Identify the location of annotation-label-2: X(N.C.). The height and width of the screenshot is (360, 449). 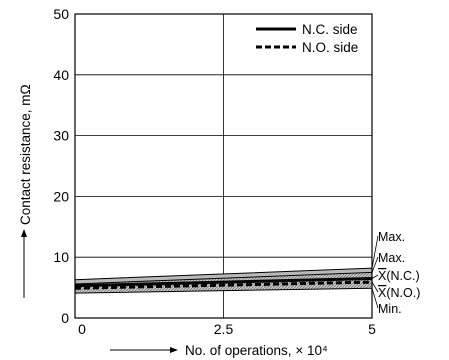
(399, 276).